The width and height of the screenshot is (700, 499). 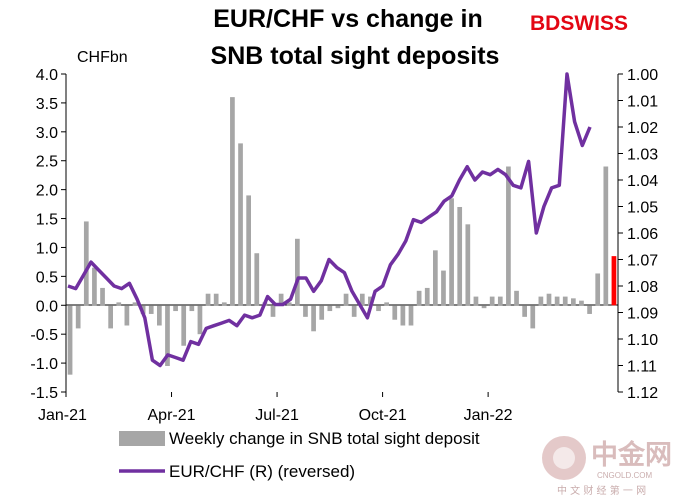 What do you see at coordinates (642, 155) in the screenshot?
I see `y-right-tick-label: 1.03` at bounding box center [642, 155].